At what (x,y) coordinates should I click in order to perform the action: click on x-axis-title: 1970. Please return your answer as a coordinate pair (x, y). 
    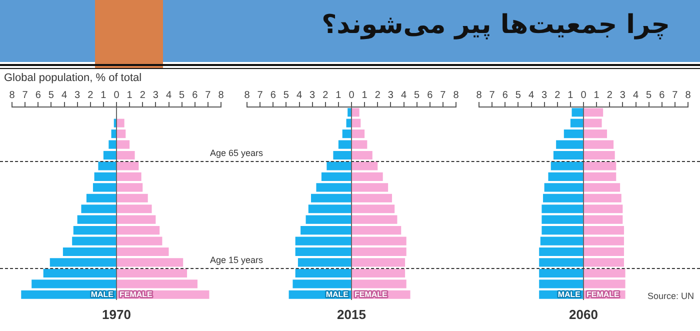
    Looking at the image, I should click on (116, 314).